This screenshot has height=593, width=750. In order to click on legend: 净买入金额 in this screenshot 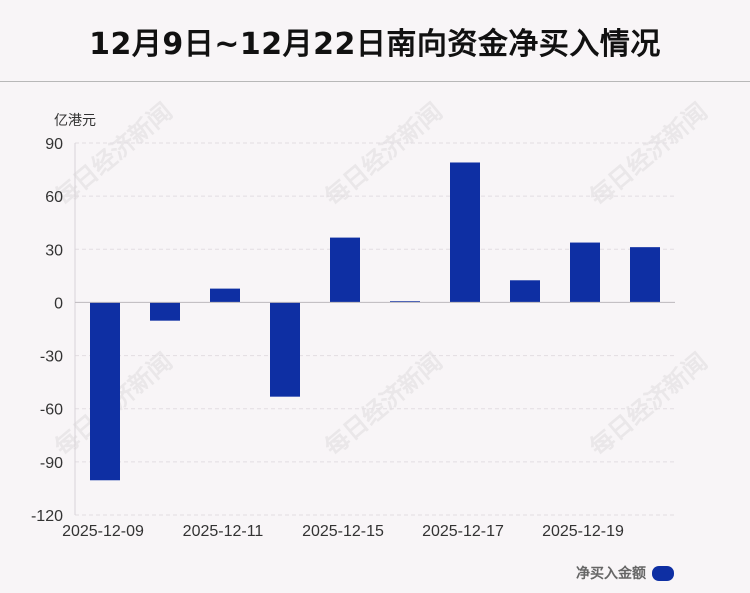, I will do `click(625, 573)`.